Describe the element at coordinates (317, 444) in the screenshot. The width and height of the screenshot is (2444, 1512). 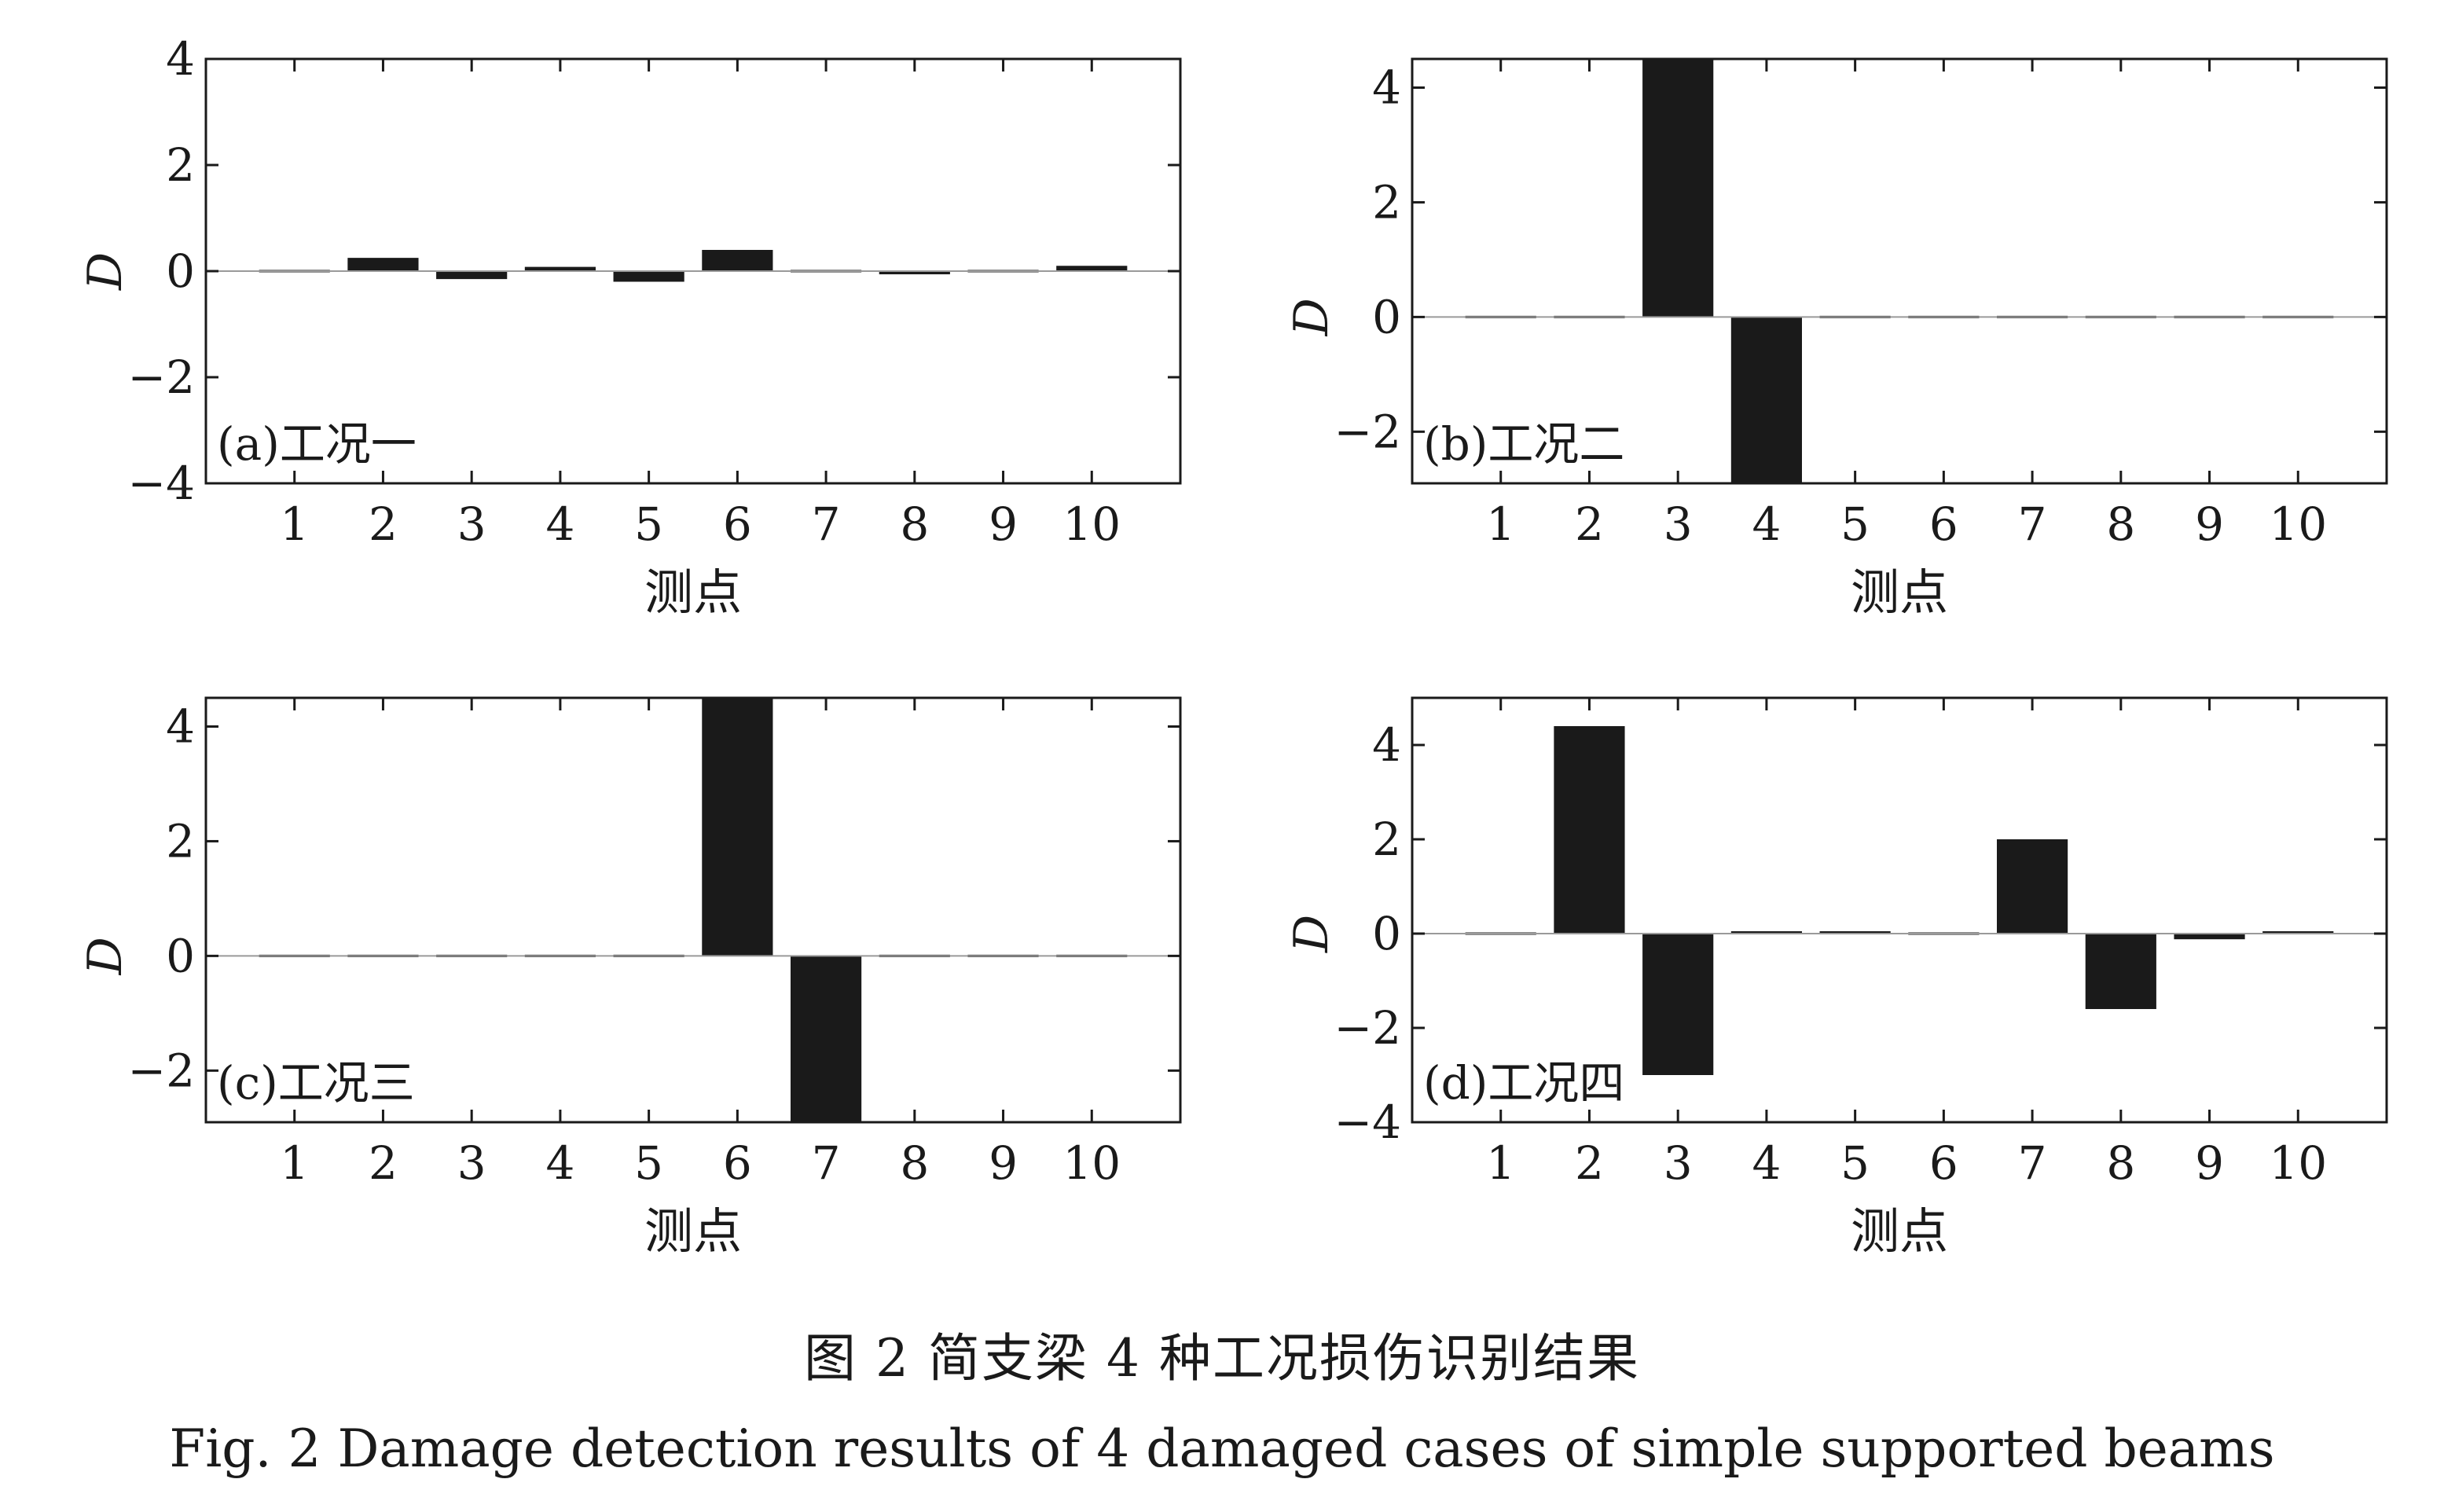
I see `panel-label: (a)工况一` at that location.